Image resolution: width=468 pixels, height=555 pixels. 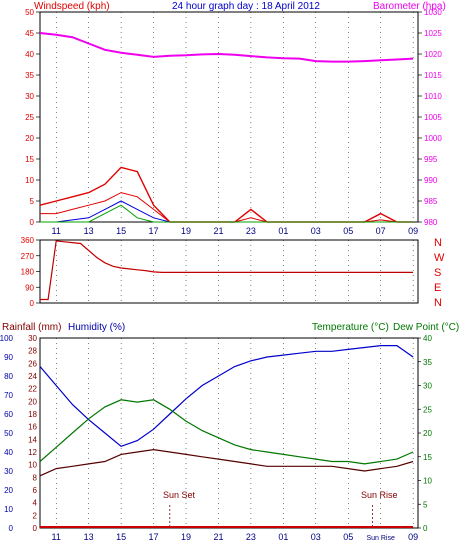 What do you see at coordinates (35, 490) in the screenshot?
I see `y-tick-label: 6` at bounding box center [35, 490].